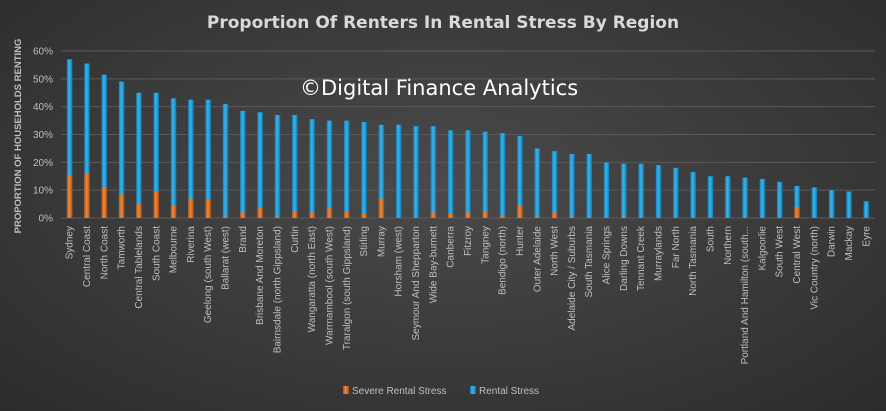 The width and height of the screenshot is (886, 411). What do you see at coordinates (346, 390) in the screenshot?
I see `legend-swatch` at bounding box center [346, 390].